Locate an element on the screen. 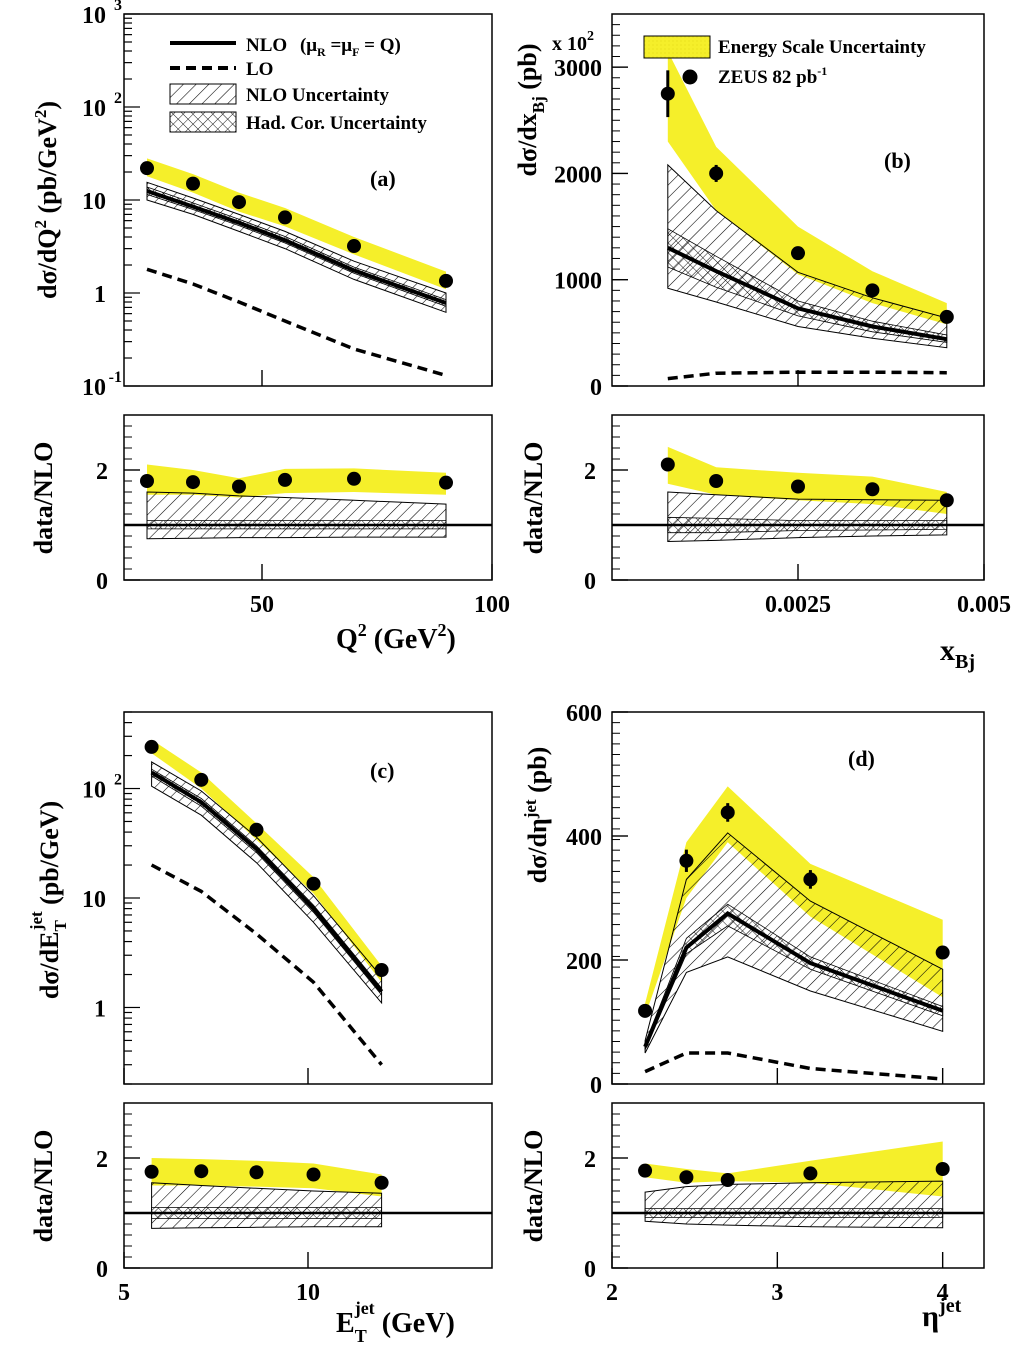 The height and width of the screenshot is (1346, 1017). panel-b-scale-exp: 2 is located at coordinates (590, 36).